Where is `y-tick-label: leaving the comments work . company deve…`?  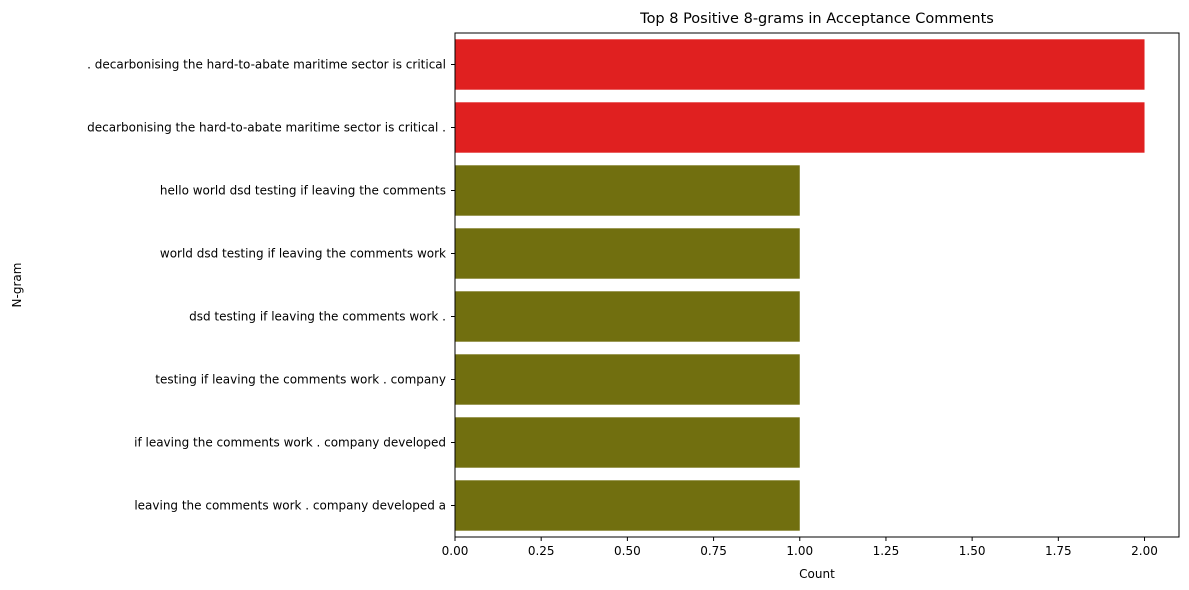
y-tick-label: leaving the comments work . company deve… is located at coordinates (290, 506).